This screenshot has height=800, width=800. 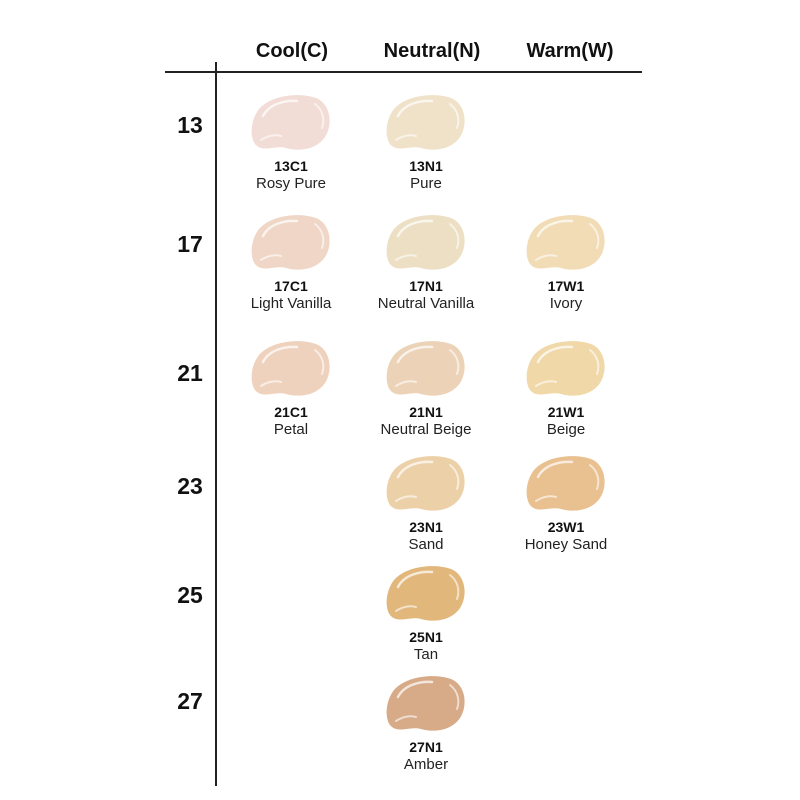 I want to click on shade-swatch-21c1: 21C1 Petal, so click(x=291, y=388).